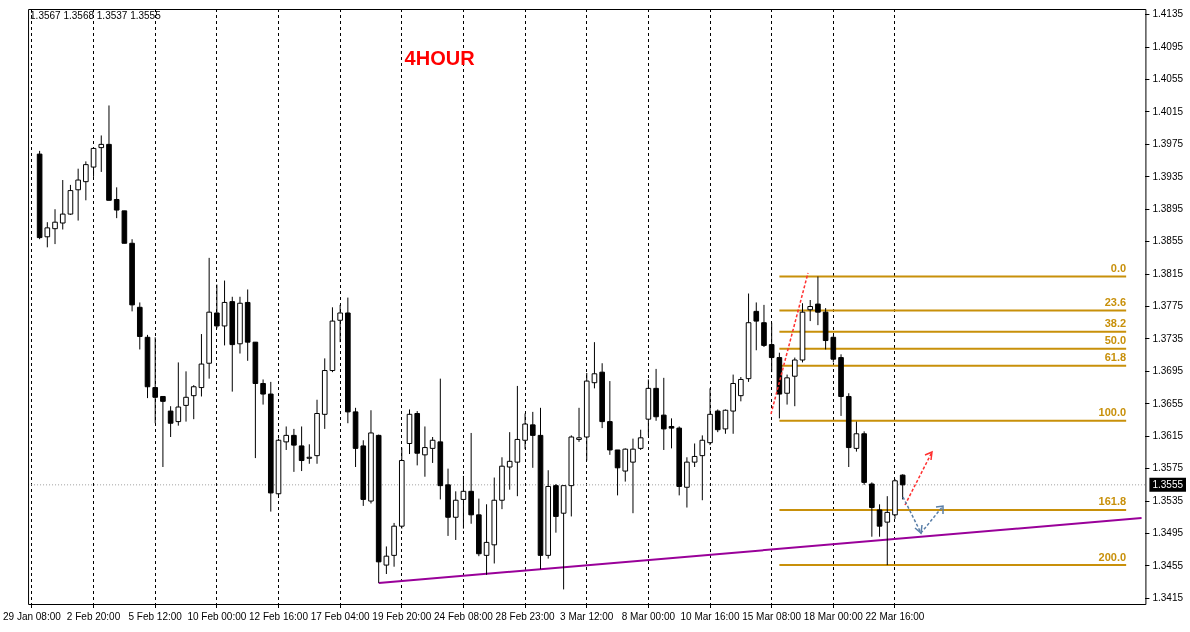 Image resolution: width=1190 pixels, height=632 pixels. I want to click on x-tick-label: 10 Feb 00:00, so click(217, 616).